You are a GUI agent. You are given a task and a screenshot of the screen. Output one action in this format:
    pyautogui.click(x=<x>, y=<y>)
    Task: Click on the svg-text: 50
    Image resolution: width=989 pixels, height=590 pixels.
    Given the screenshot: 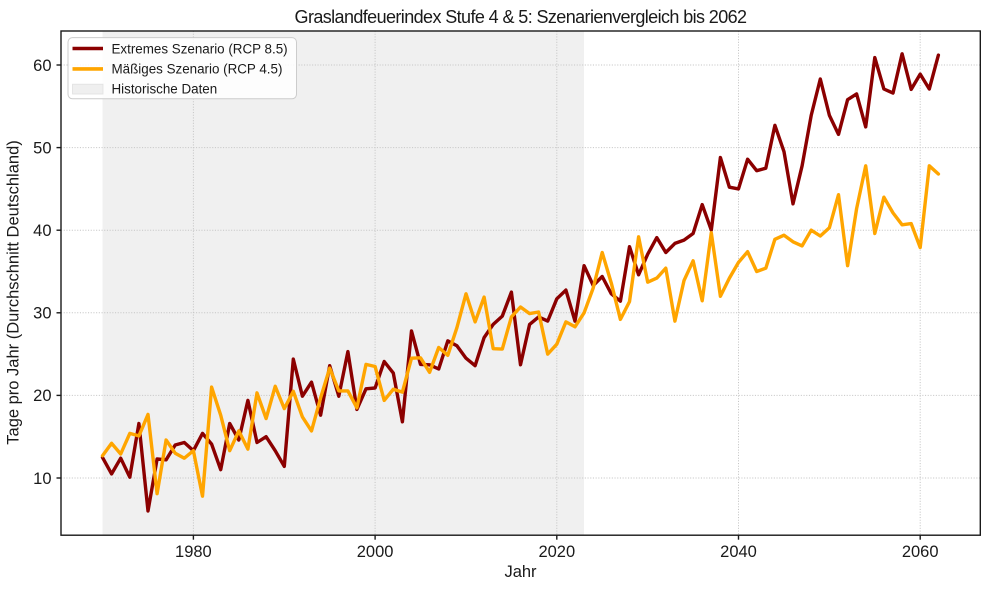 What is the action you would take?
    pyautogui.click(x=42, y=148)
    